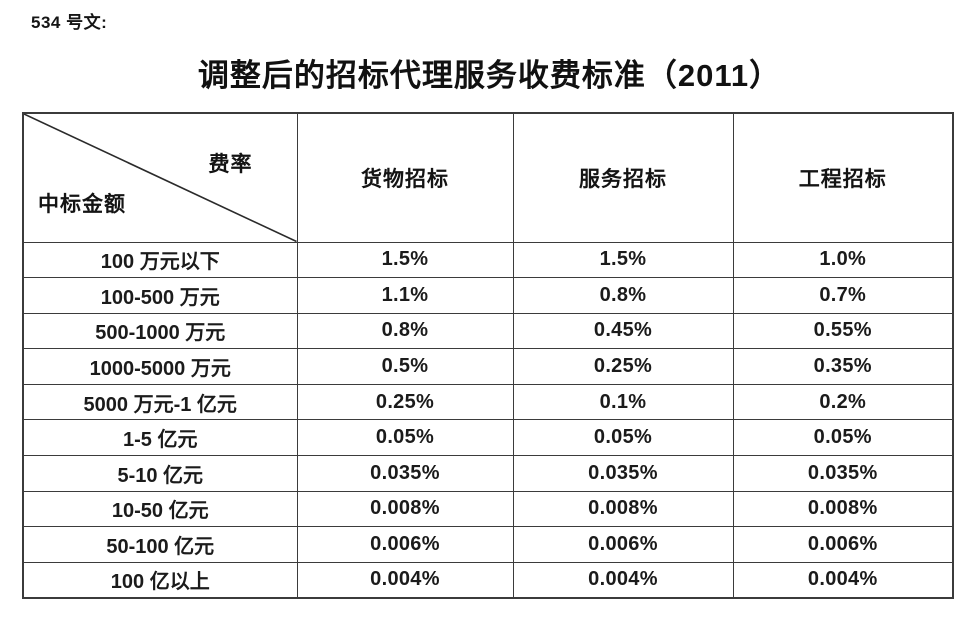  What do you see at coordinates (160, 509) in the screenshot?
I see `amount-cell: 10-50 亿元` at bounding box center [160, 509].